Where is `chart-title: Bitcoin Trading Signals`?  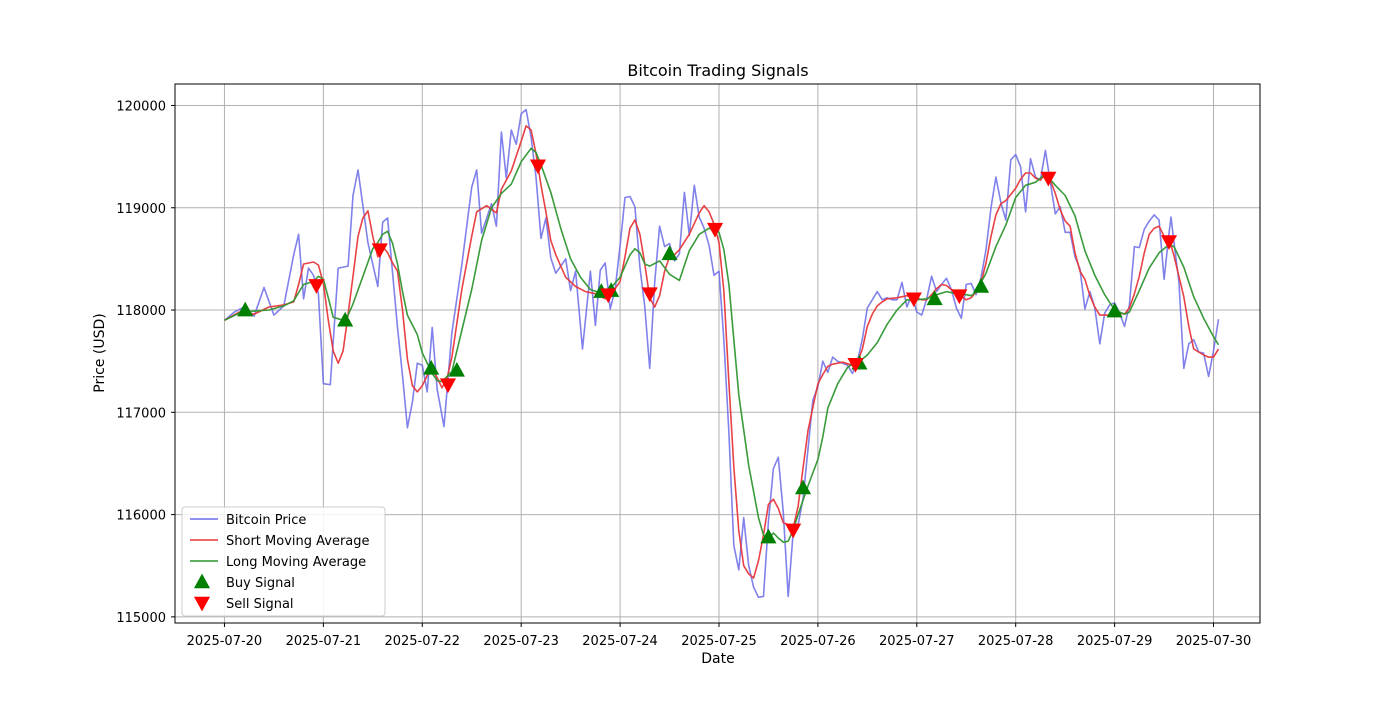
chart-title: Bitcoin Trading Signals is located at coordinates (717, 70).